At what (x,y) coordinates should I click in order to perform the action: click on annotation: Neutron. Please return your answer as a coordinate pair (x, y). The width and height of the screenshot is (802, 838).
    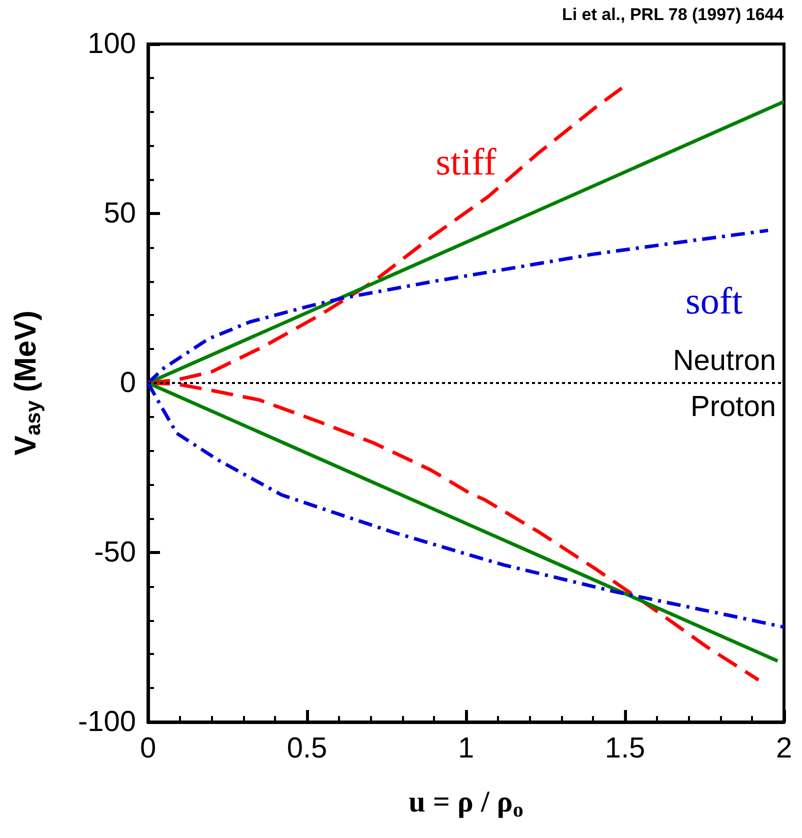
    Looking at the image, I should click on (724, 361).